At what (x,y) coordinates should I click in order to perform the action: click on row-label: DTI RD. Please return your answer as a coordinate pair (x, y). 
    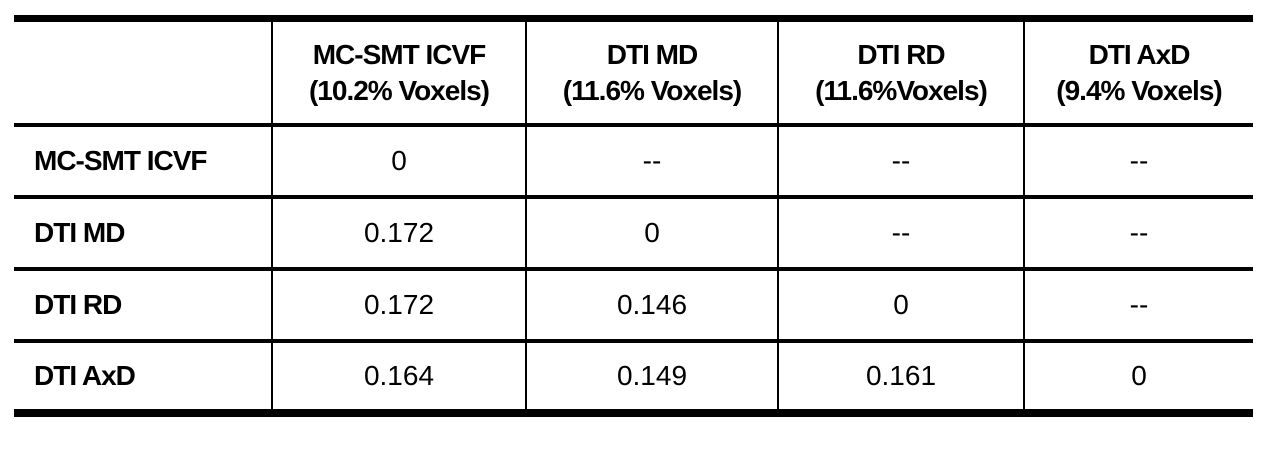
    Looking at the image, I should click on (143, 306).